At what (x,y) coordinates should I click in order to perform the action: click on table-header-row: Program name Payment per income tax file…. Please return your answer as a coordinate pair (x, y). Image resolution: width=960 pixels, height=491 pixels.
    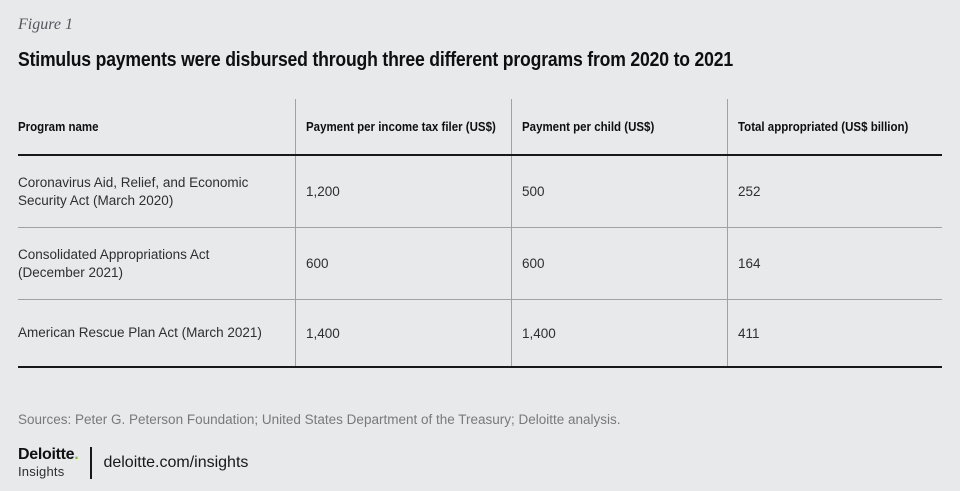
    Looking at the image, I should click on (480, 127).